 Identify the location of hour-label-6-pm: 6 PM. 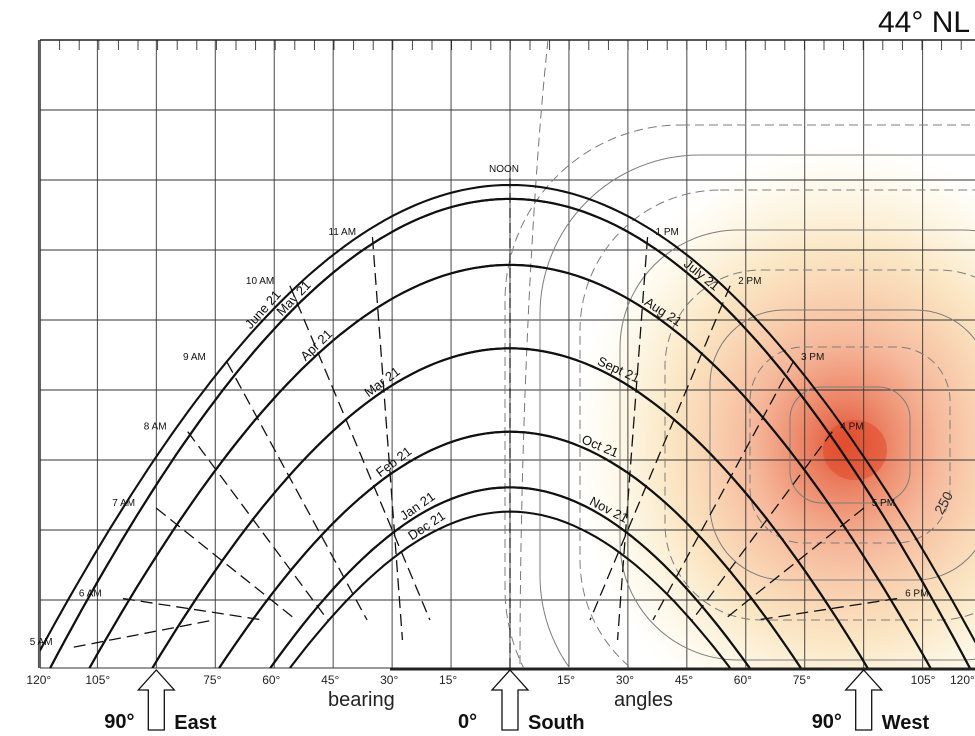
(916, 594).